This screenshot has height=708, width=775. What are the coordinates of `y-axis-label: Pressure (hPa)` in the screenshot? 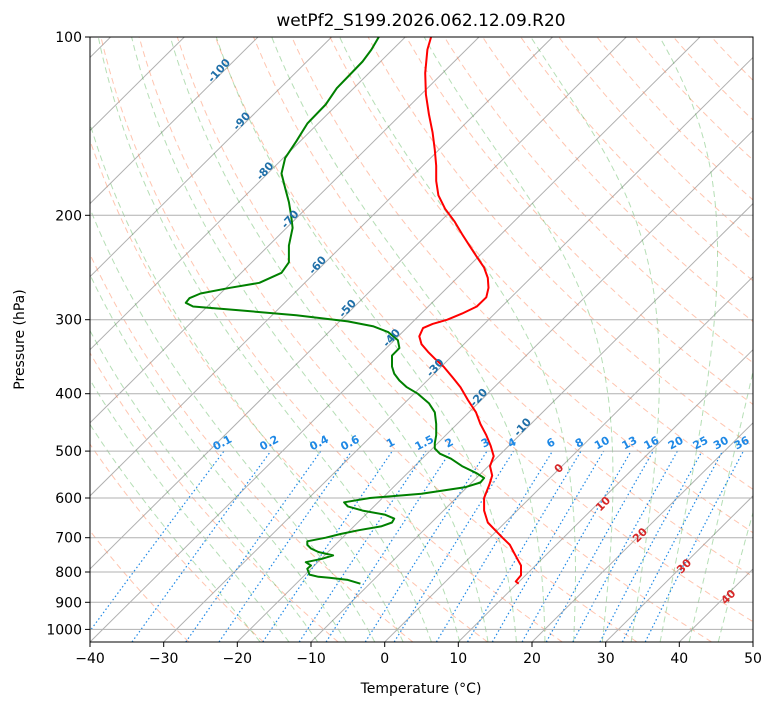 It's located at (20, 339).